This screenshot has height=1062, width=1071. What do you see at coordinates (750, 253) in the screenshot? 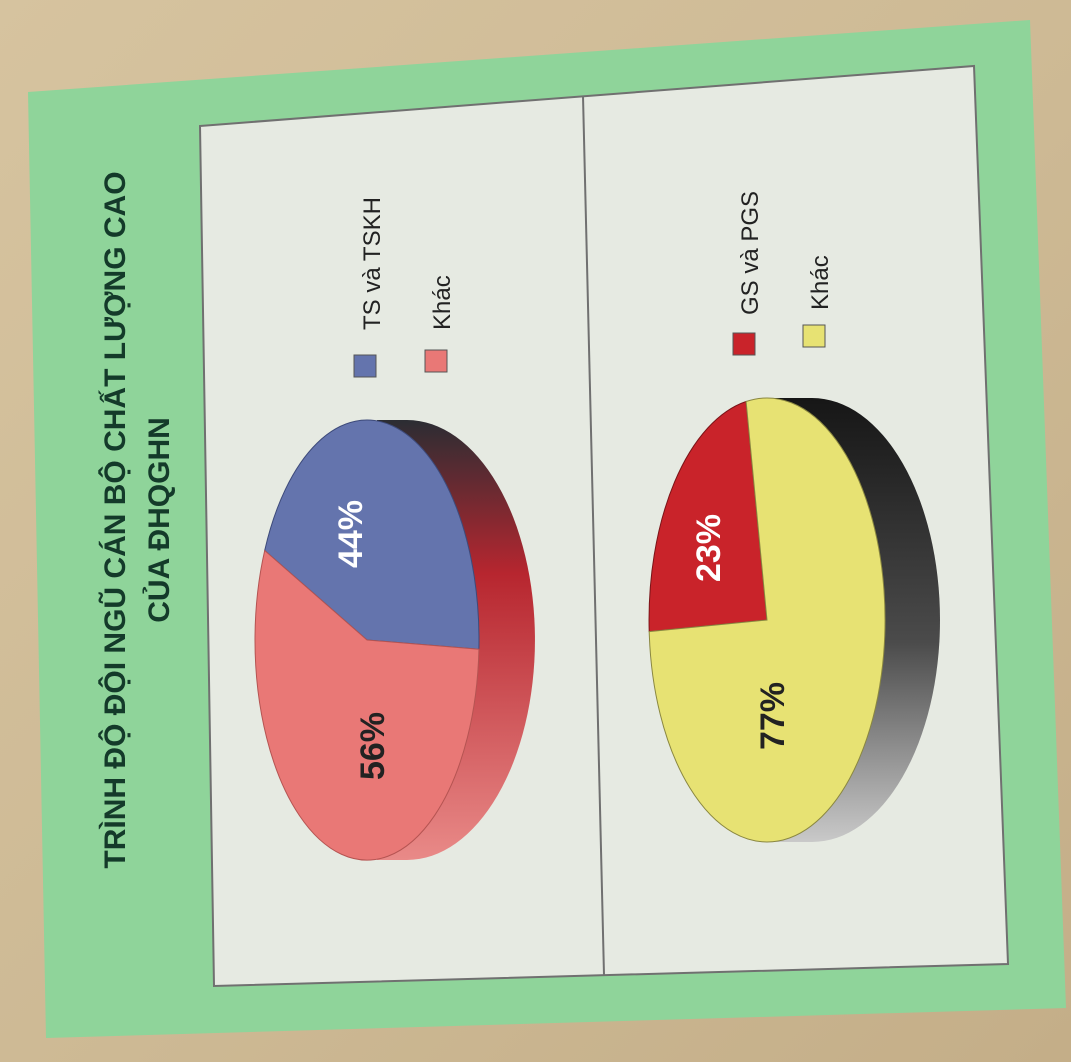
I see `pie2-legend-gs-pgs: GS và PGS` at bounding box center [750, 253].